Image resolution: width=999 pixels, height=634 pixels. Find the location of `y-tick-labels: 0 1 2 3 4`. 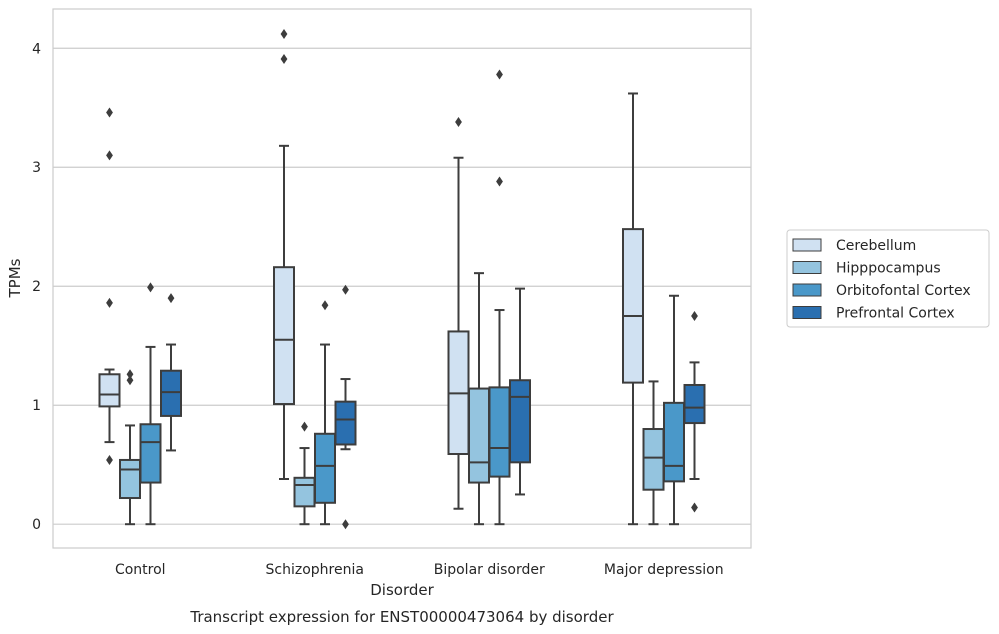

y-tick-labels: 0 1 2 3 4 is located at coordinates (36, 287).